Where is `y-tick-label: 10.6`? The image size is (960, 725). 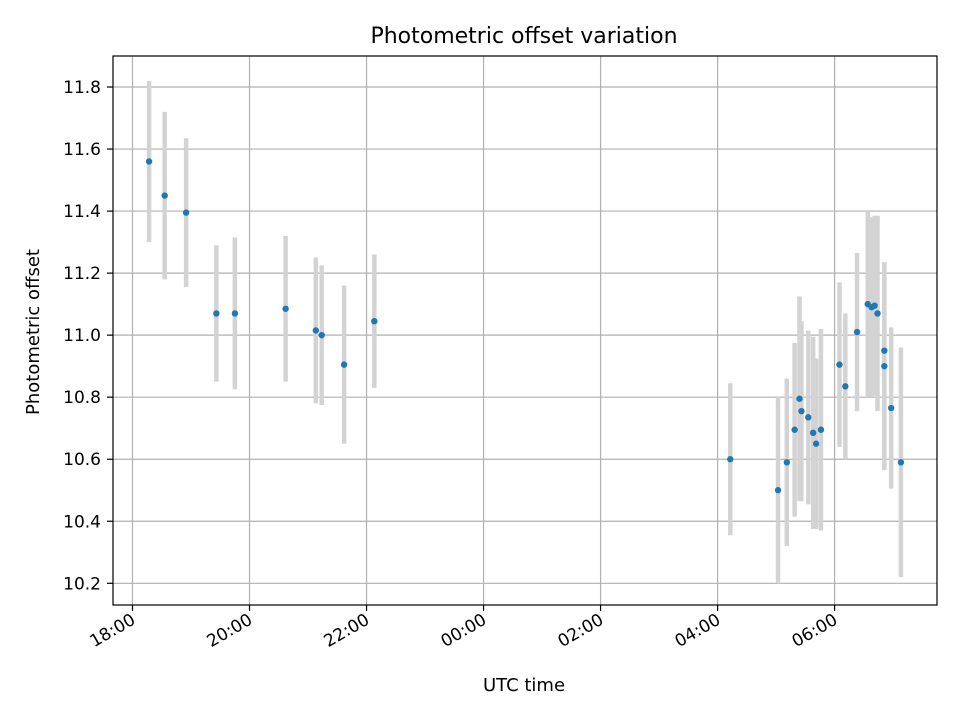
y-tick-label: 10.6 is located at coordinates (82, 460).